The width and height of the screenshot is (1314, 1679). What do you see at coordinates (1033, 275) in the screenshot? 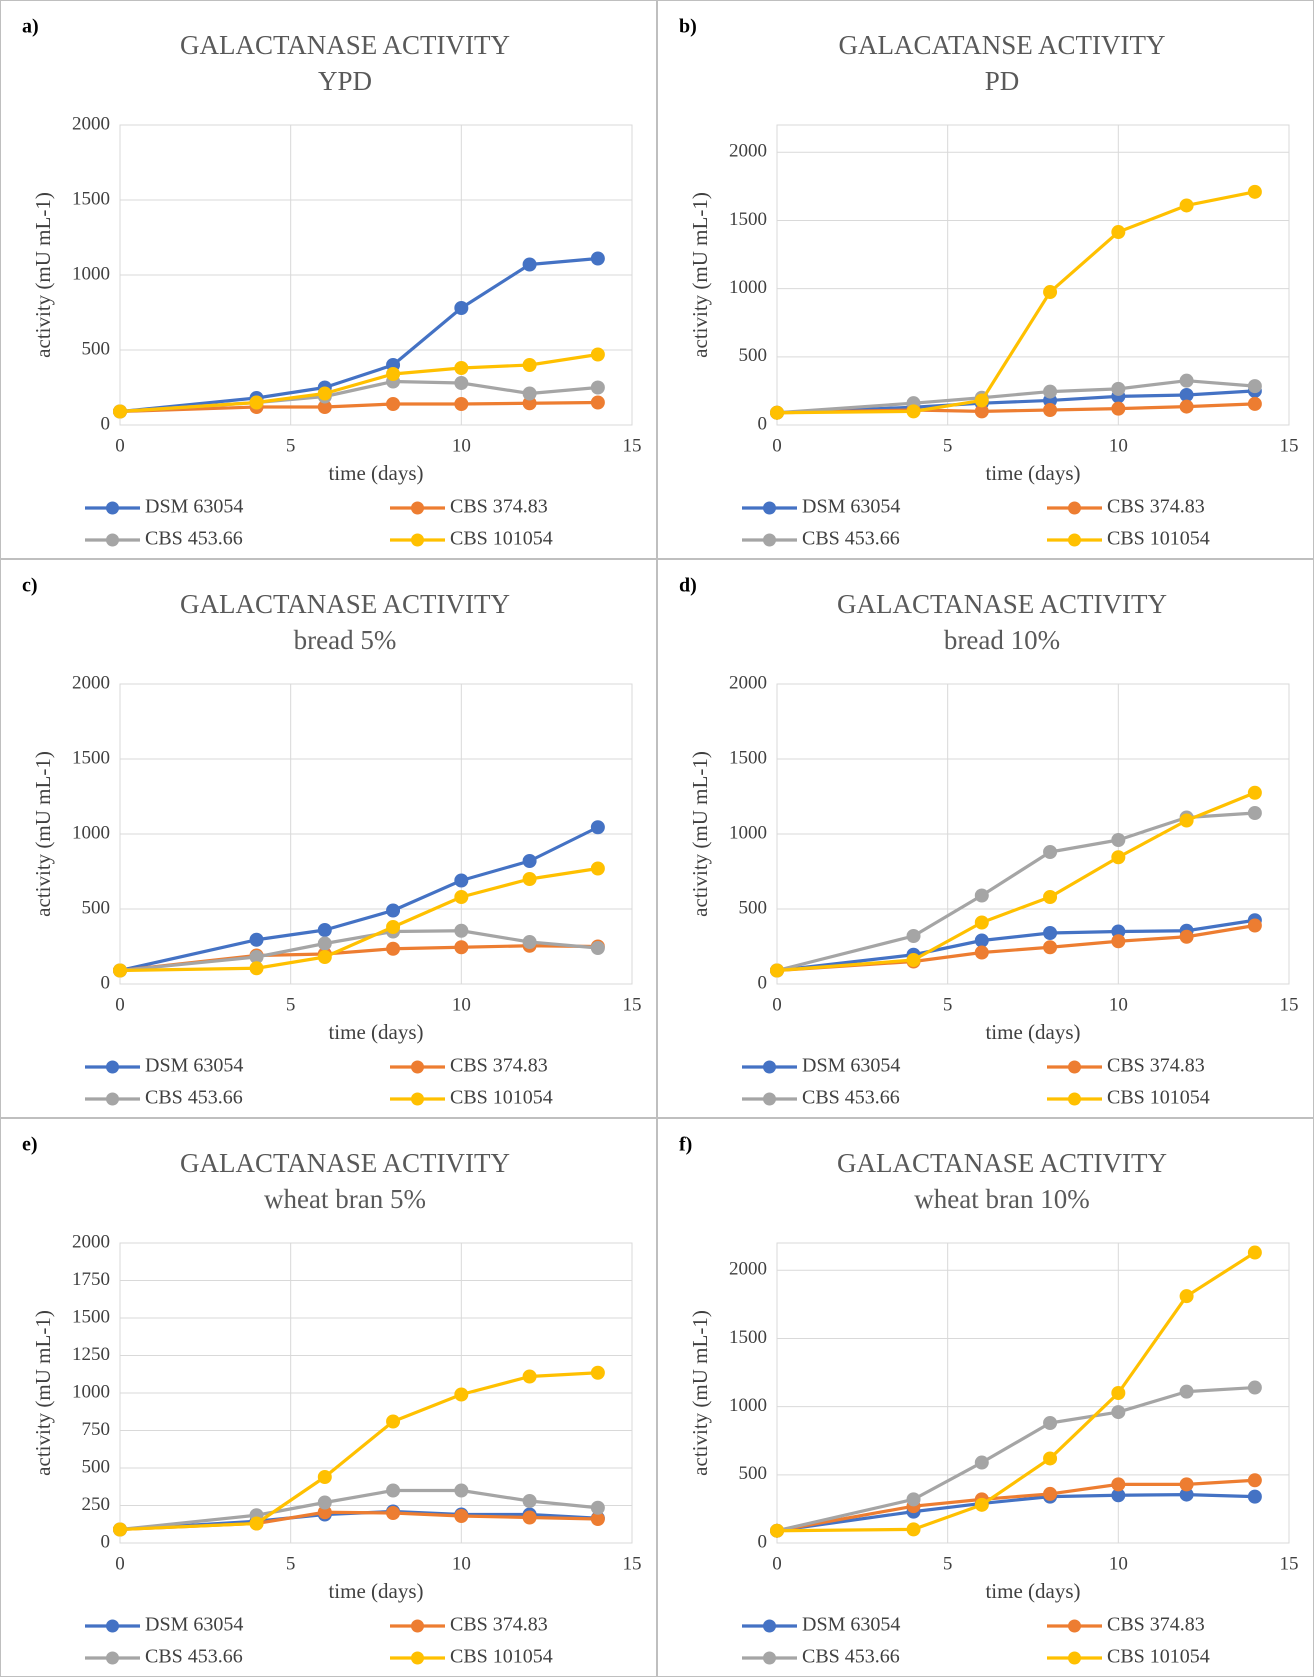
I see `plot-area` at bounding box center [1033, 275].